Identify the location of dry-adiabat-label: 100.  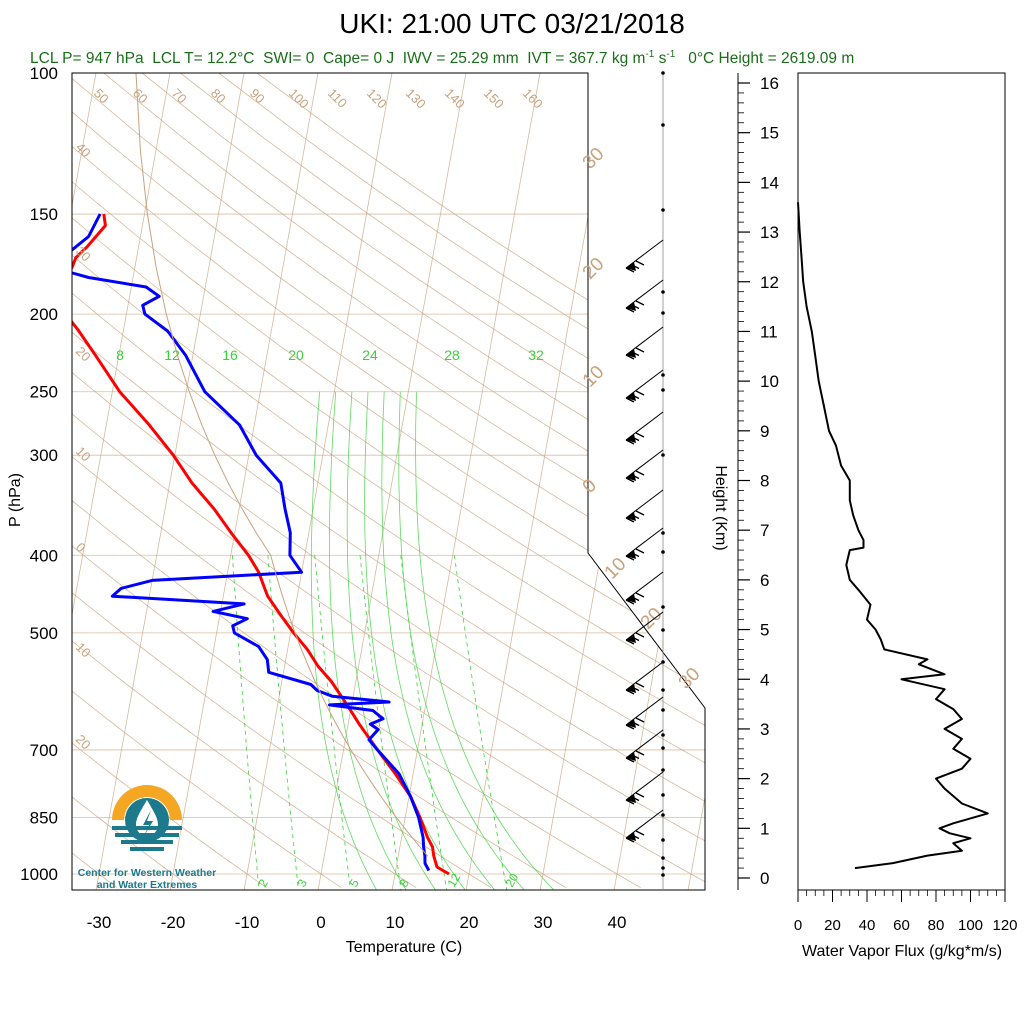
(299, 99).